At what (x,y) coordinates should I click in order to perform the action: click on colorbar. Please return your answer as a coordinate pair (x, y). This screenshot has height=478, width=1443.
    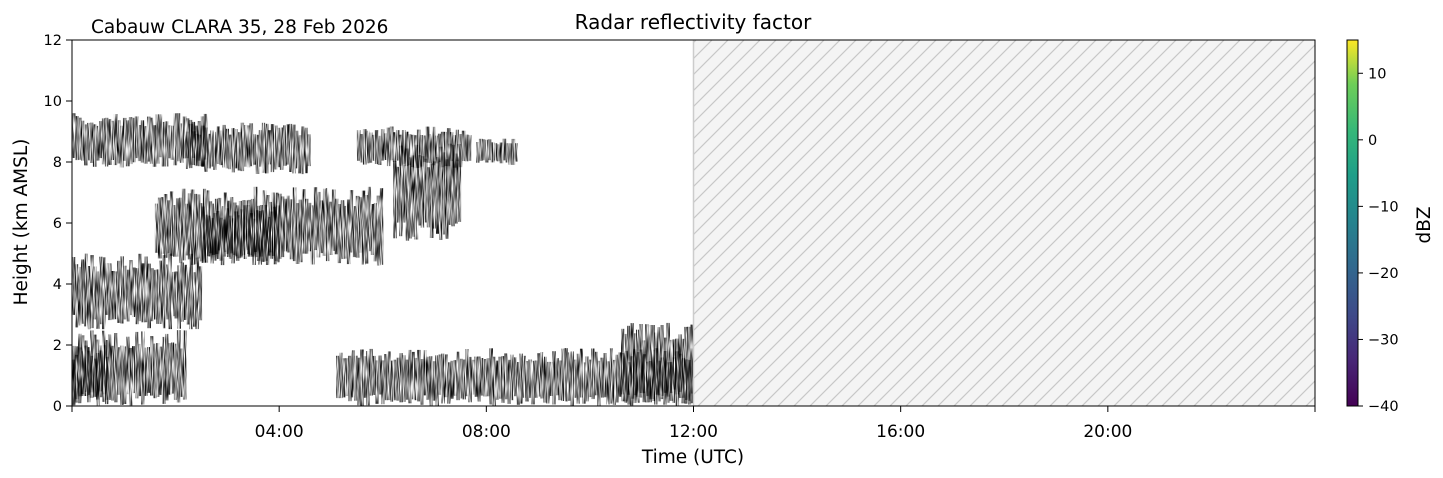
    Looking at the image, I should click on (1352, 223).